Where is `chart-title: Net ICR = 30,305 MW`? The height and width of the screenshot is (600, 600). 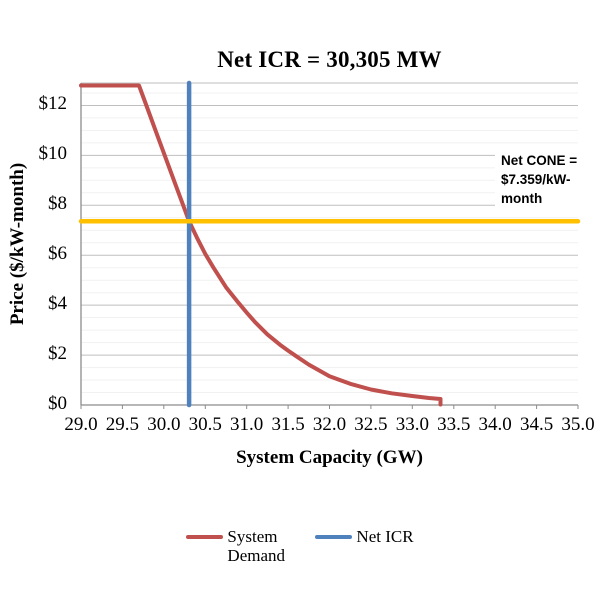
chart-title: Net ICR = 30,305 MW is located at coordinates (329, 59).